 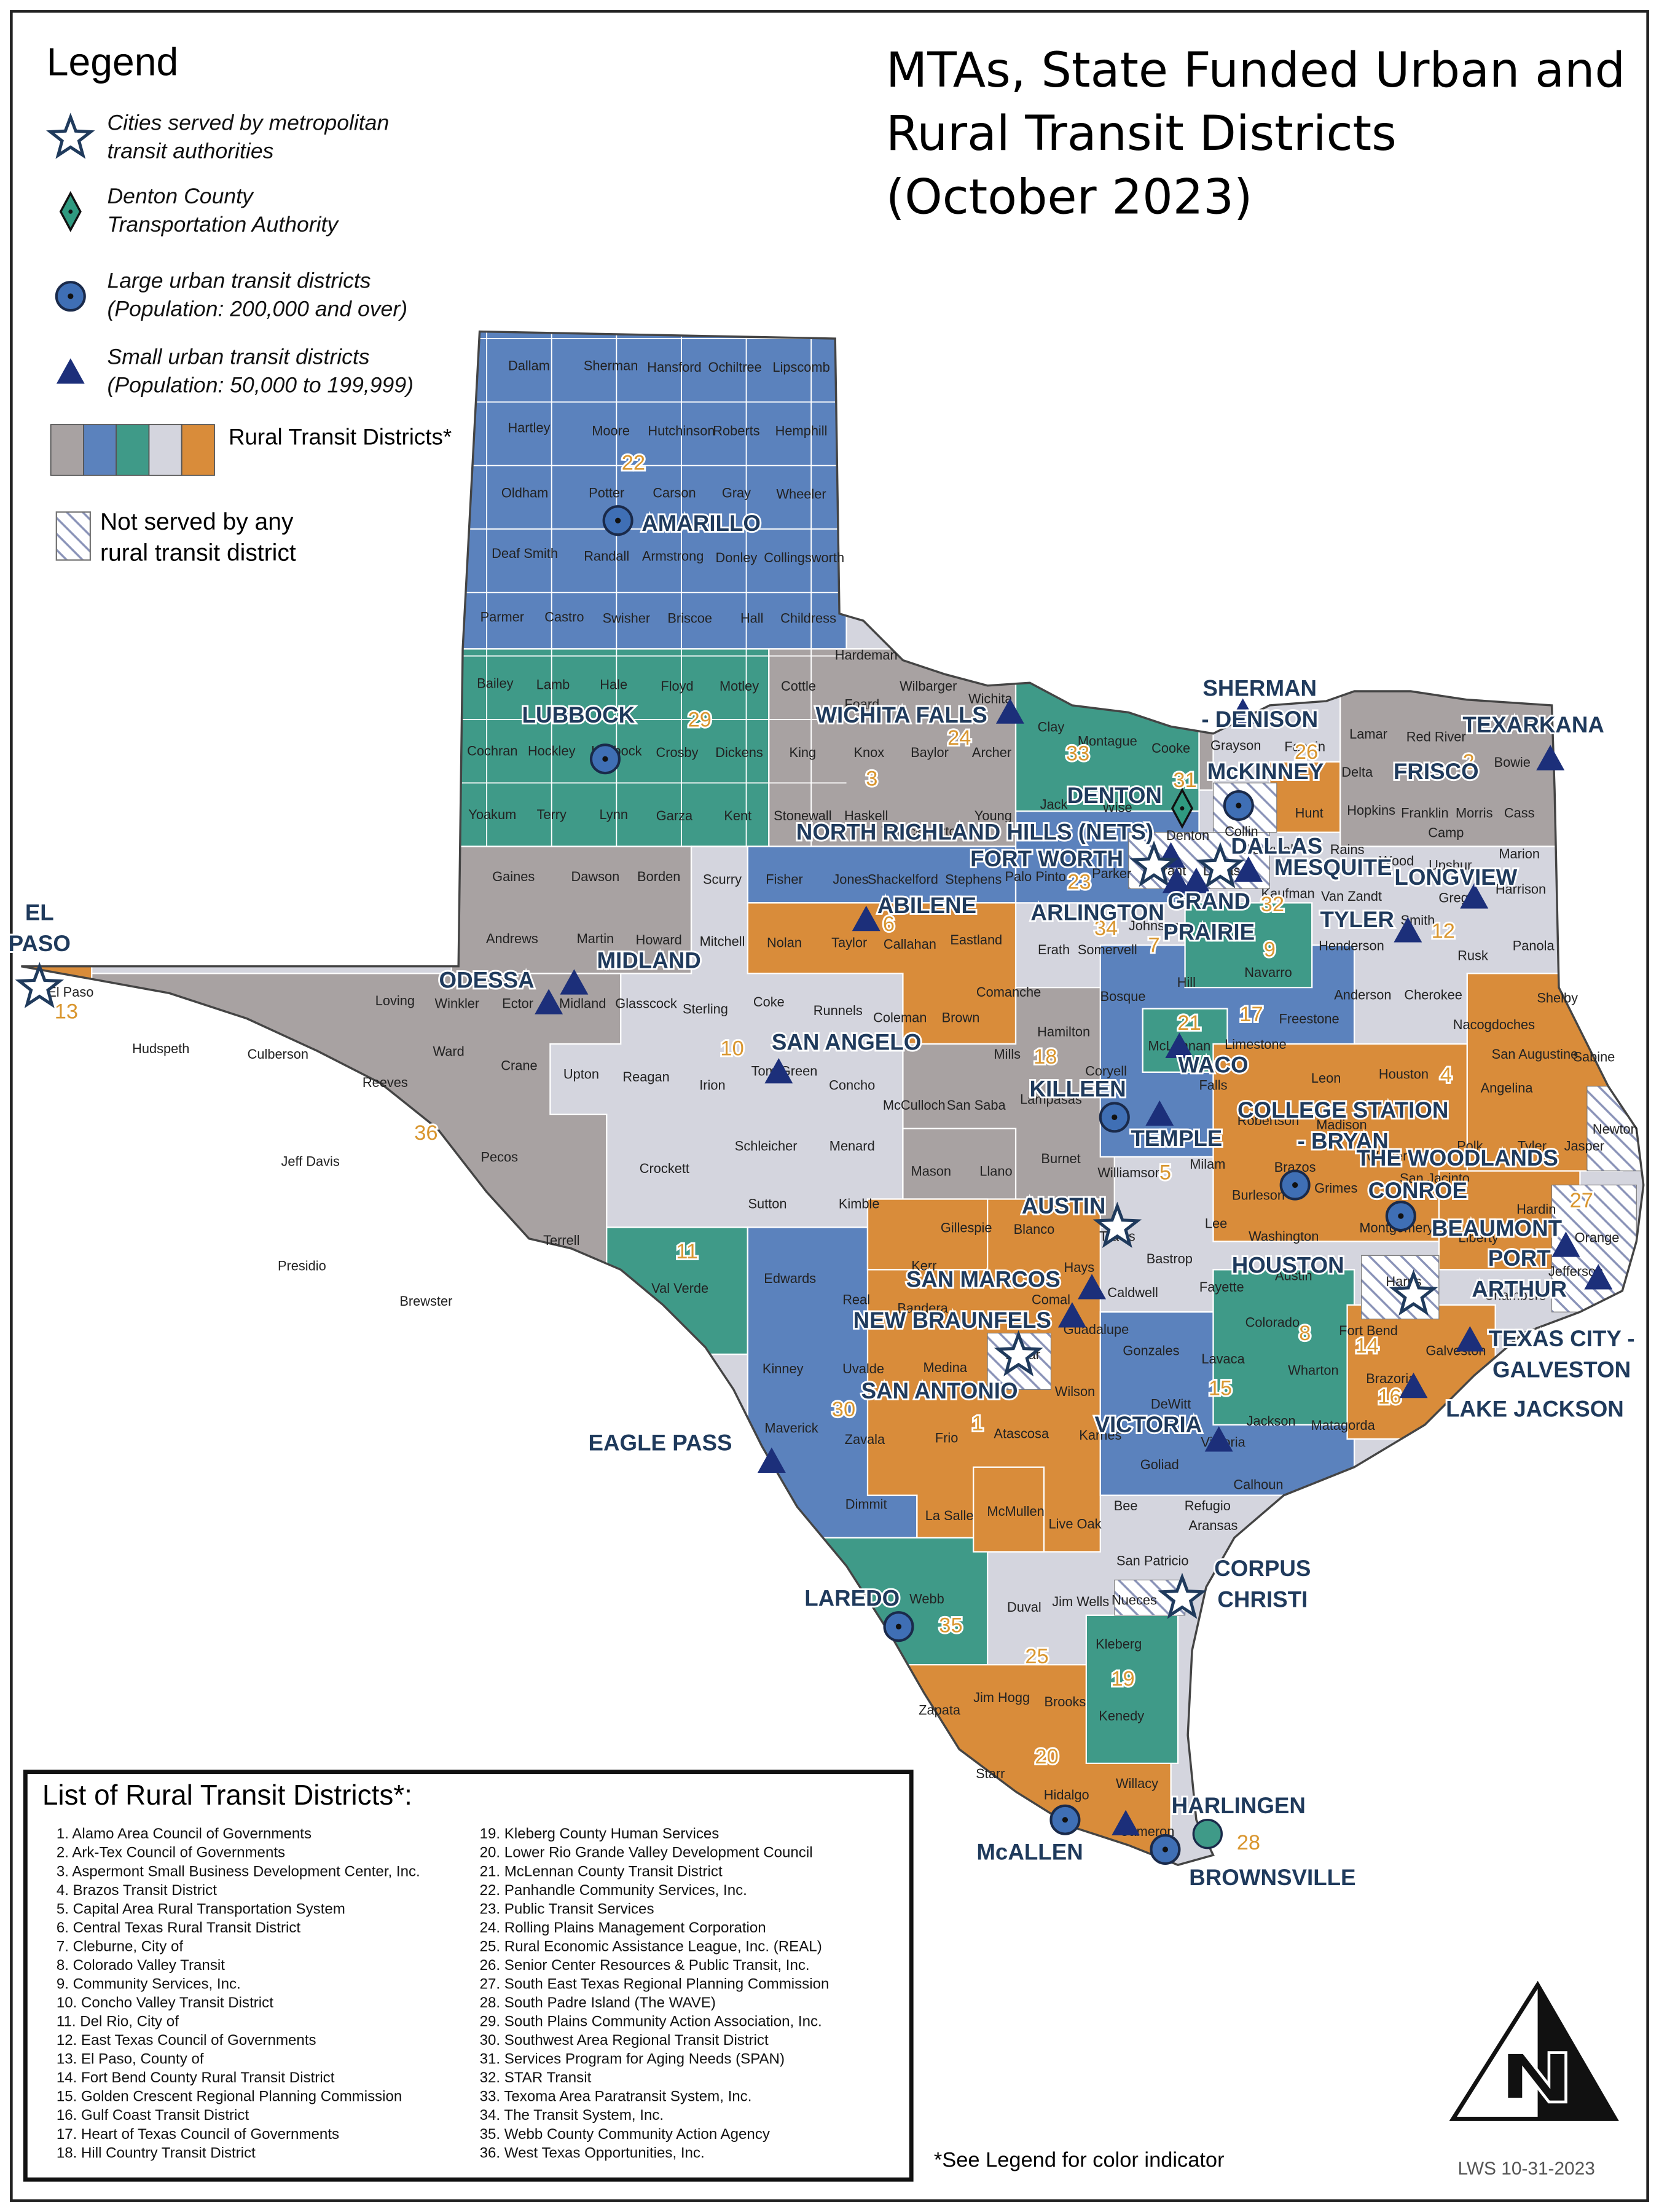 What do you see at coordinates (1371, 810) in the screenshot?
I see `county-label: Hopkins` at bounding box center [1371, 810].